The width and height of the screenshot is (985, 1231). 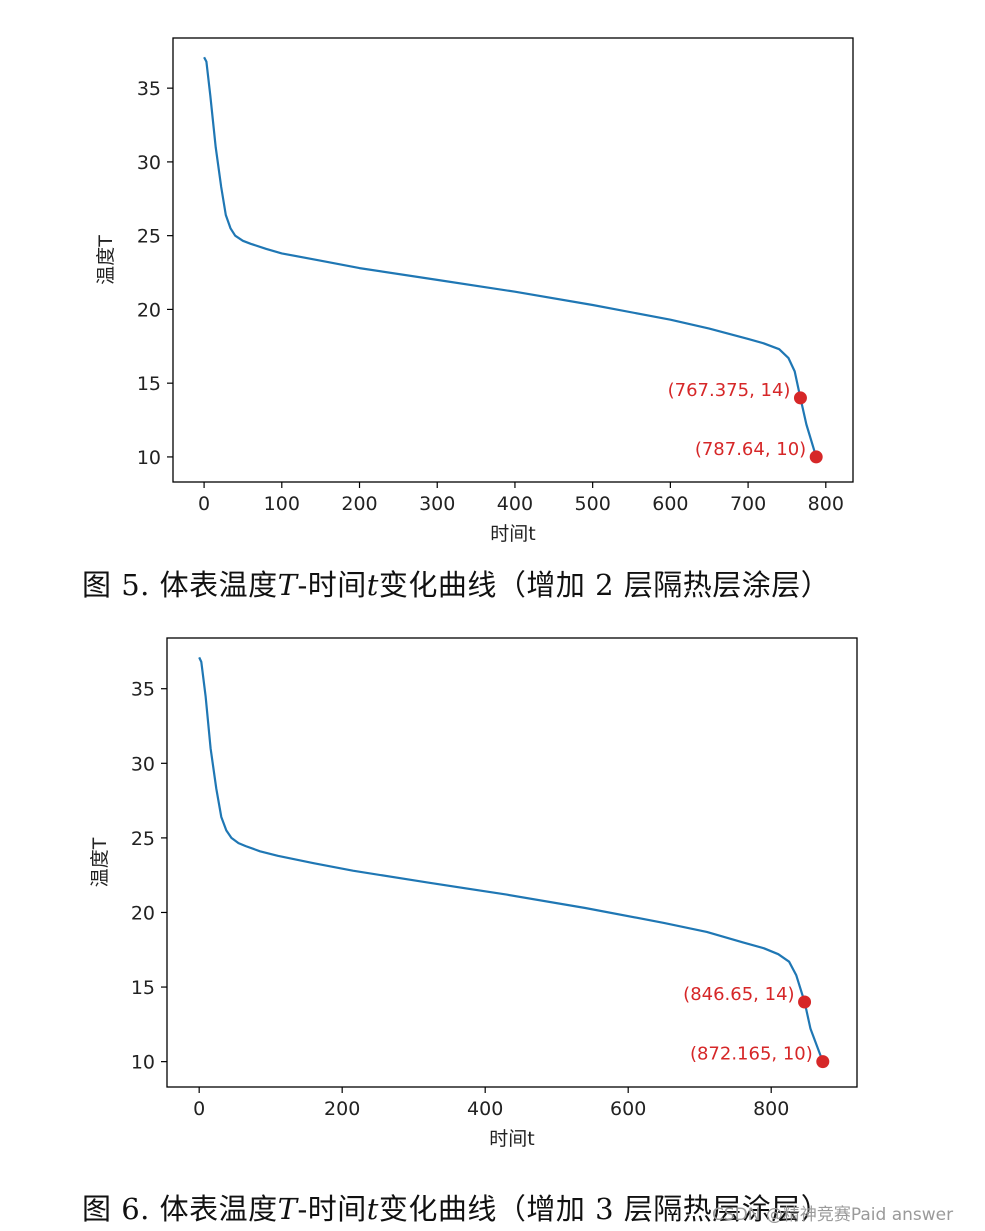 What do you see at coordinates (456, 1209) in the screenshot?
I see `caption-fig6: 图 6. 体表温度𝑇-时间𝑡变化曲线（增加 3 层隔热层涂层）` at bounding box center [456, 1209].